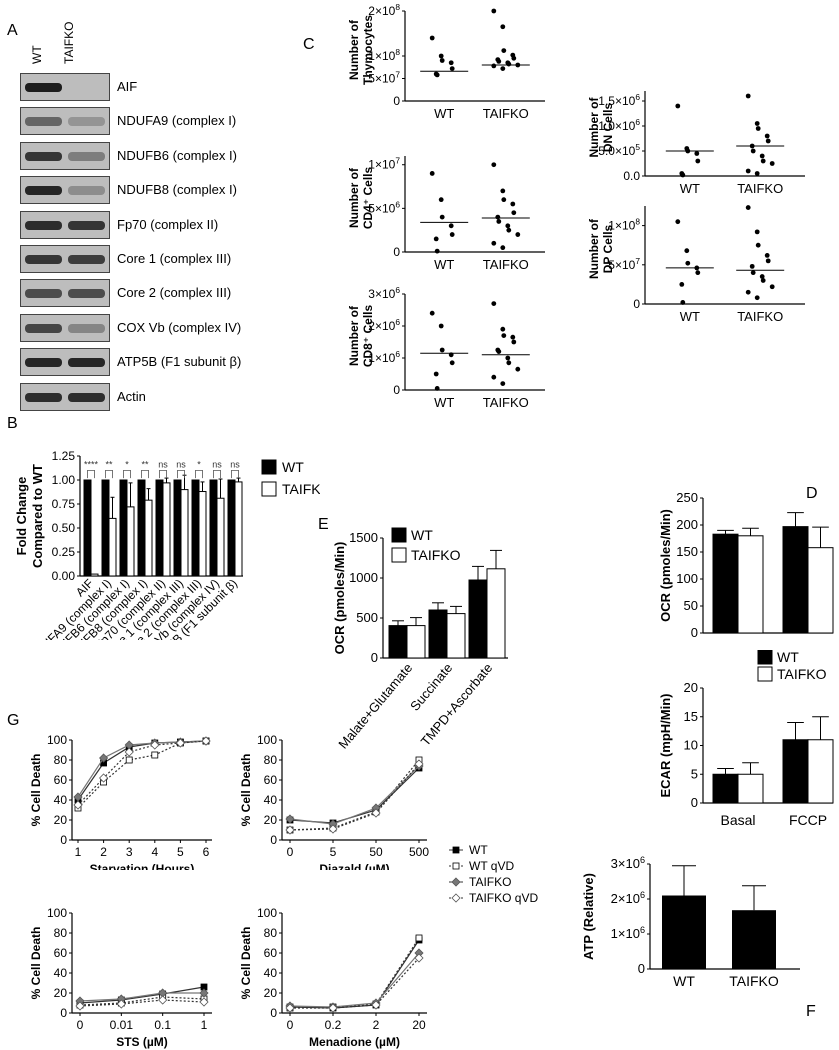  Describe the element at coordinates (687, 497) in the screenshot. I see `y-tick-label: 250` at that location.